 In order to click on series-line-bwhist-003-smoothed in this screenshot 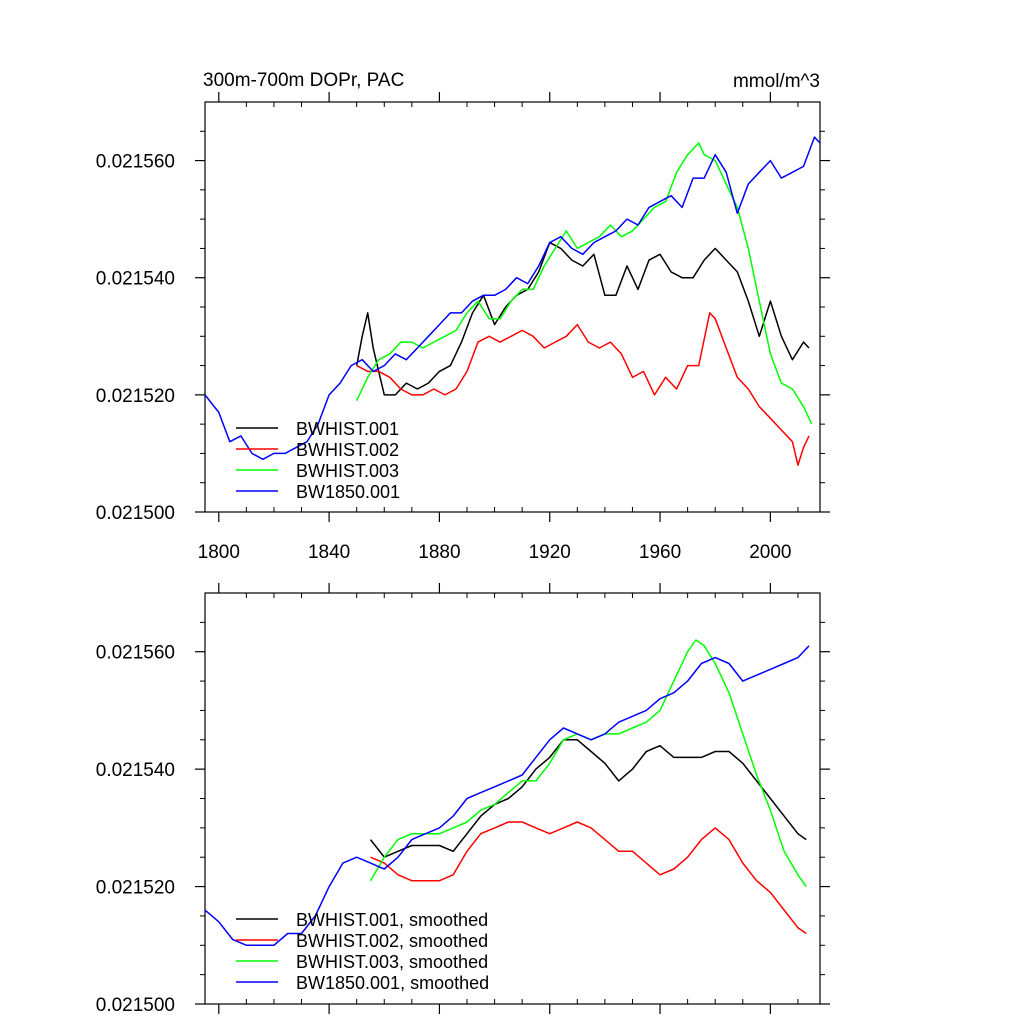, I will do `click(588, 763)`.